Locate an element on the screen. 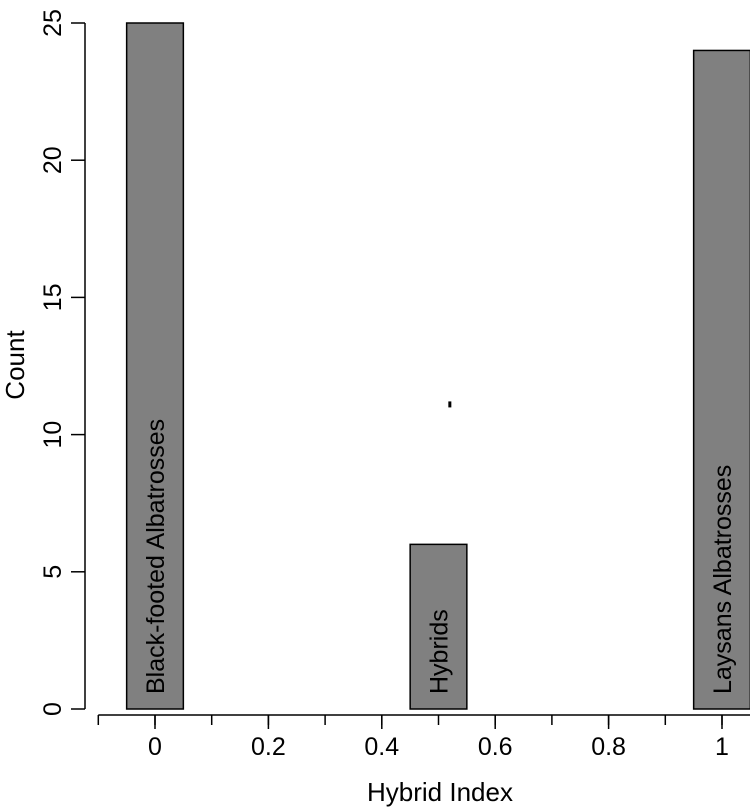  x-tick-label-0: 0 is located at coordinates (155, 747).